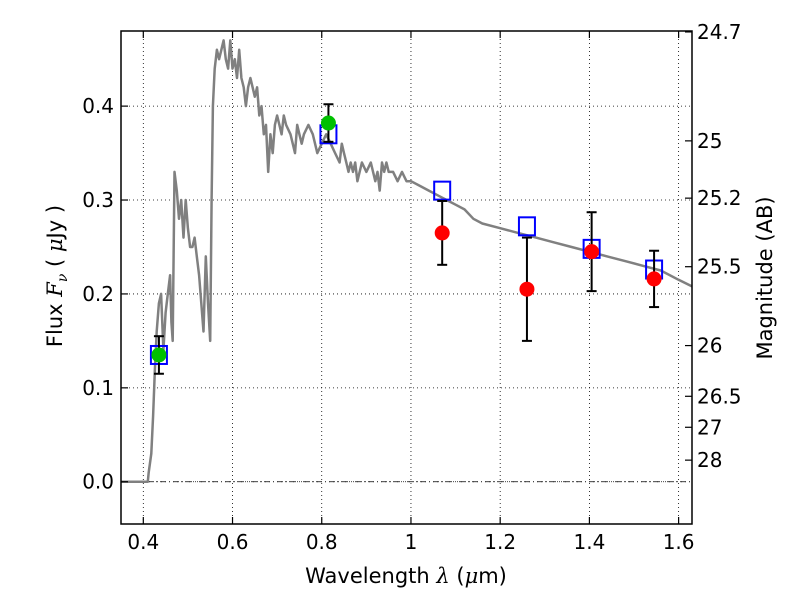 The width and height of the screenshot is (800, 600). I want to click on right-tick-label: 26.5, so click(719, 396).